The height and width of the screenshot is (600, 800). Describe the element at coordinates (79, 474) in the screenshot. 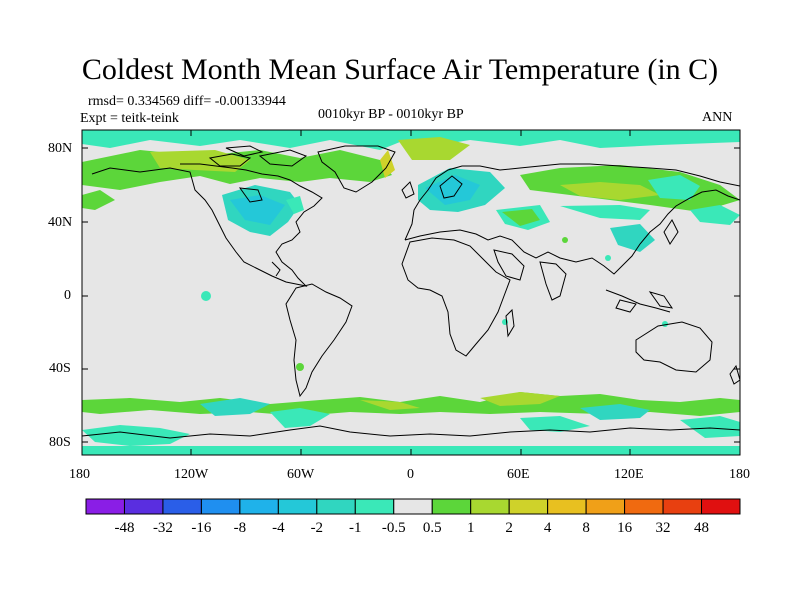

I see `x-tick-label-180w: 180` at that location.